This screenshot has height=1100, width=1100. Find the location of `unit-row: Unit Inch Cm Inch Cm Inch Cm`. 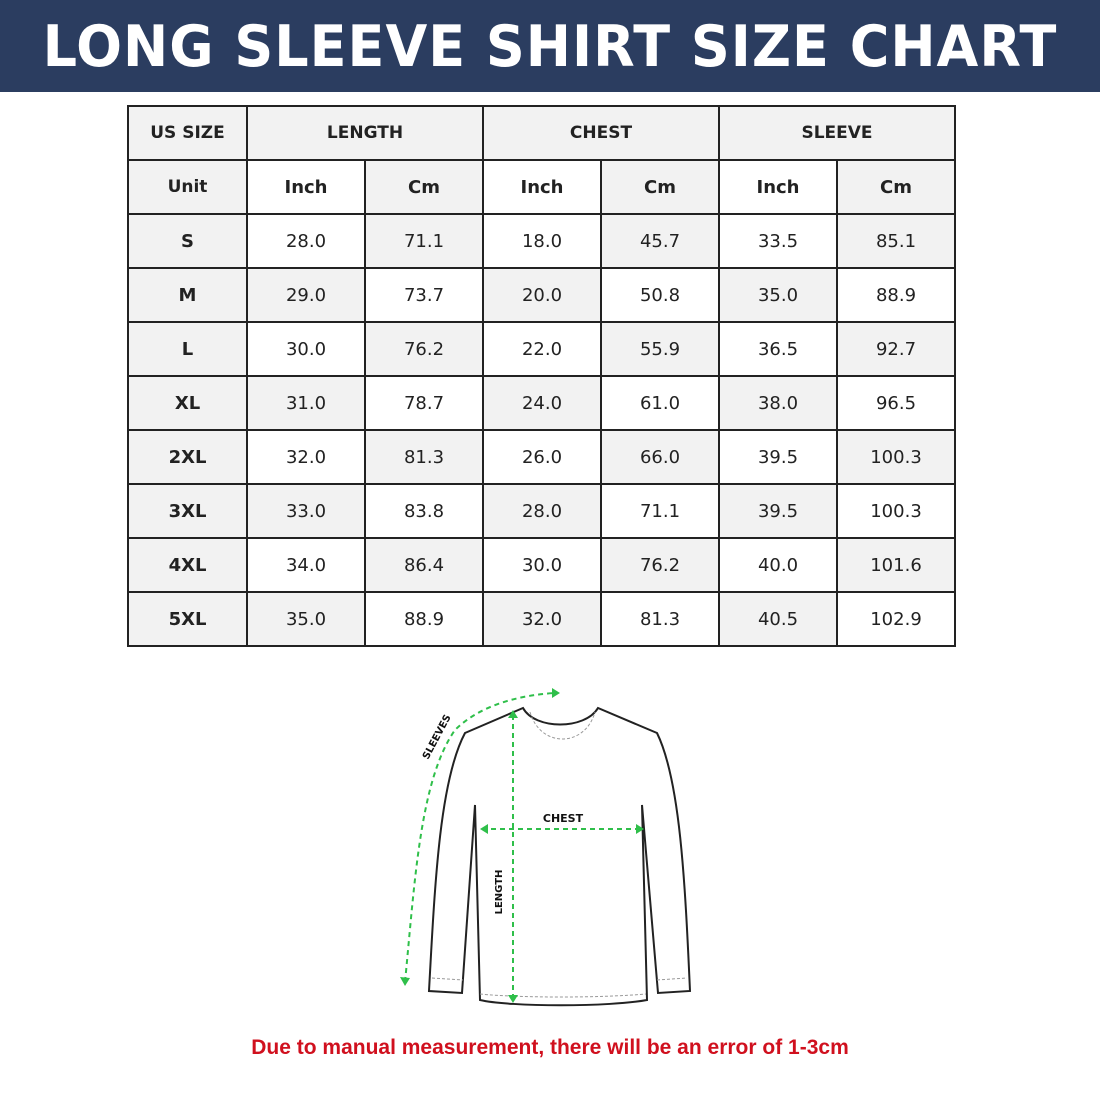

unit-row: Unit Inch Cm Inch Cm Inch Cm is located at coordinates (541, 187).